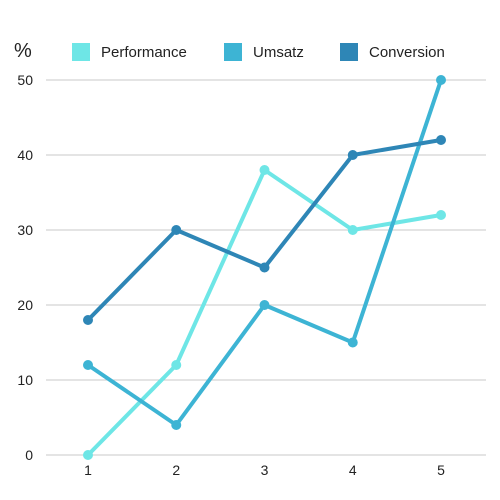 The image size is (500, 500). Describe the element at coordinates (278, 52) in the screenshot. I see `legend-label: Umsatz` at that location.